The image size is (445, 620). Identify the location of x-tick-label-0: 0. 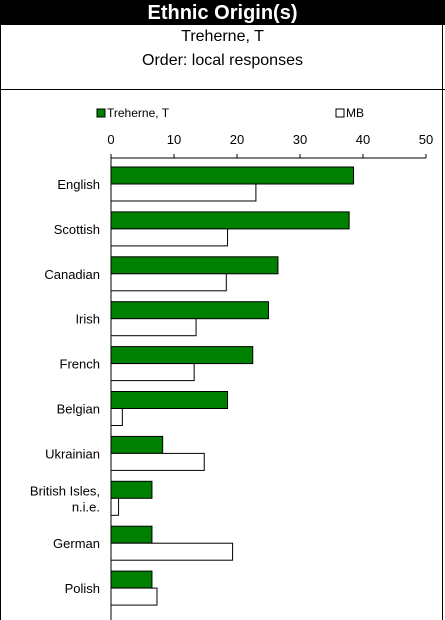
(110, 139).